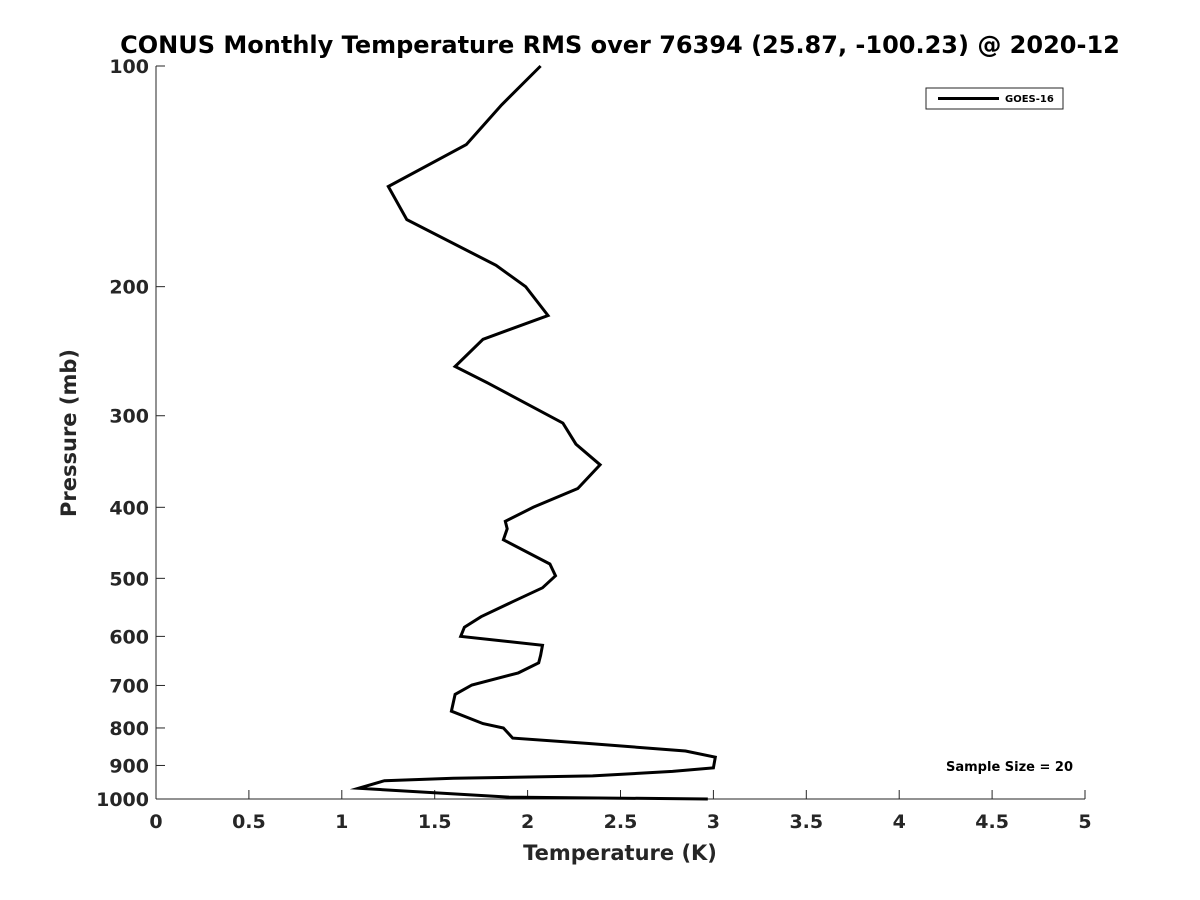 The width and height of the screenshot is (1200, 900). I want to click on x-tick-label: 2, so click(527, 822).